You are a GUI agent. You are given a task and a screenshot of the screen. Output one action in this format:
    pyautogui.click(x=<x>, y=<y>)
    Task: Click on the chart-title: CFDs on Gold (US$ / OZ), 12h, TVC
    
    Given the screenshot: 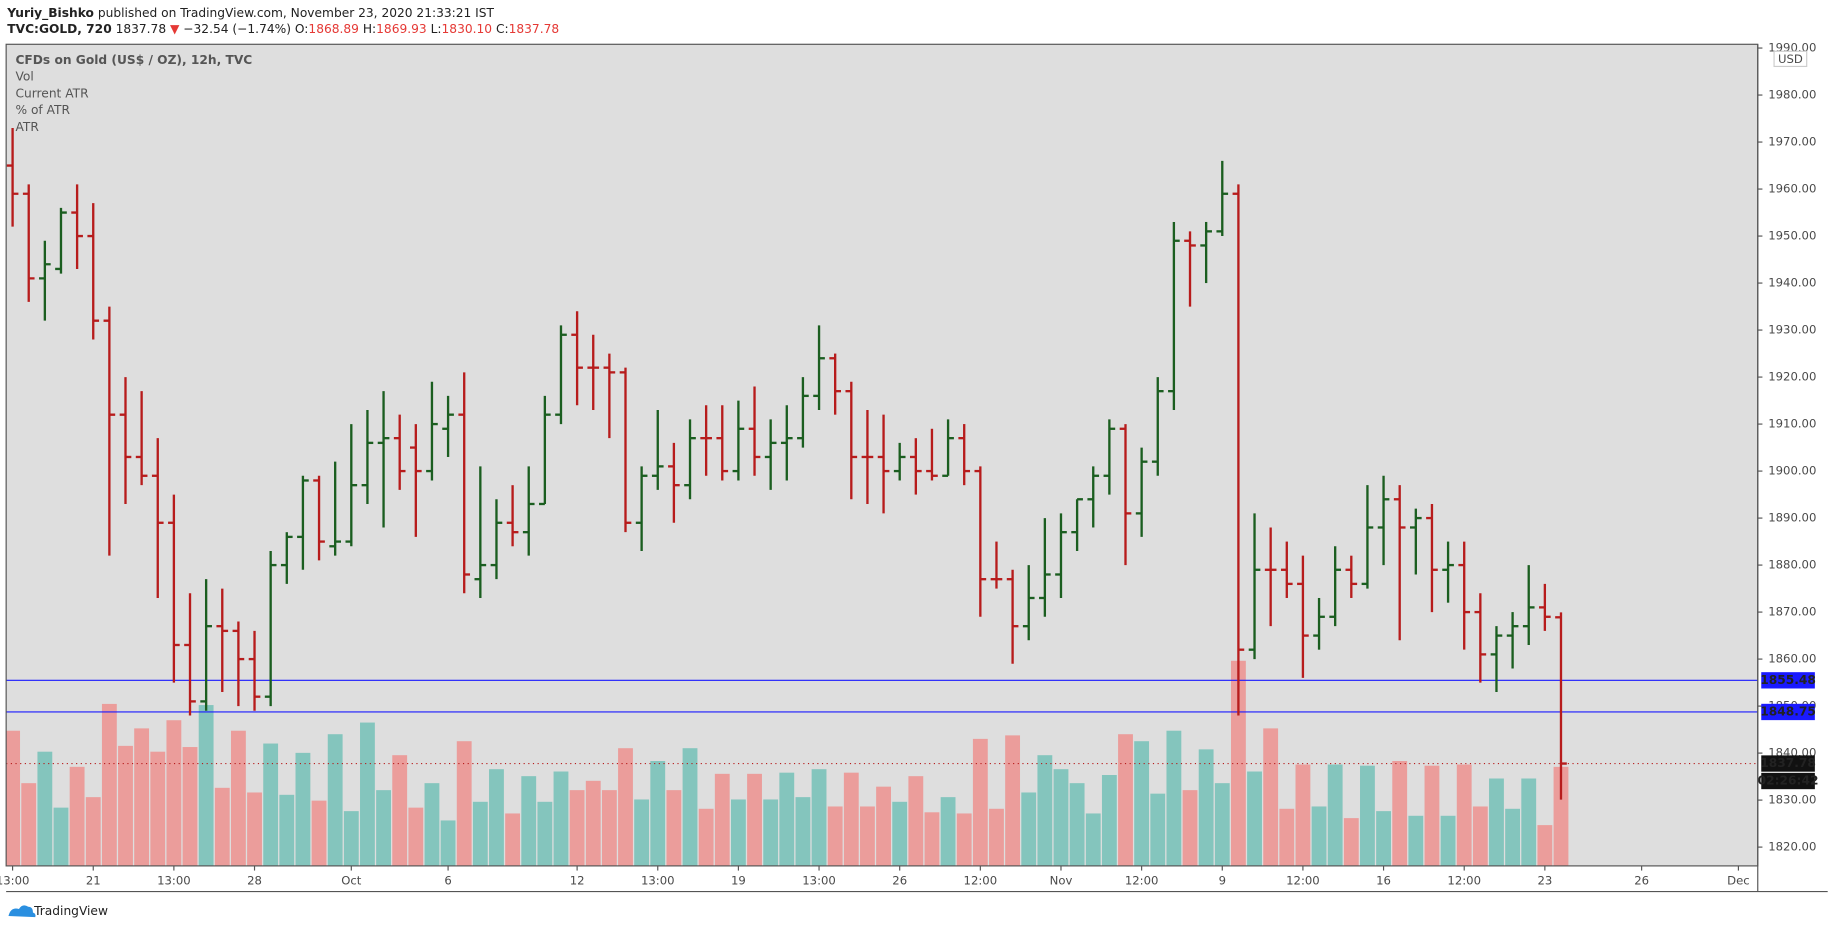 What is the action you would take?
    pyautogui.click(x=133, y=60)
    